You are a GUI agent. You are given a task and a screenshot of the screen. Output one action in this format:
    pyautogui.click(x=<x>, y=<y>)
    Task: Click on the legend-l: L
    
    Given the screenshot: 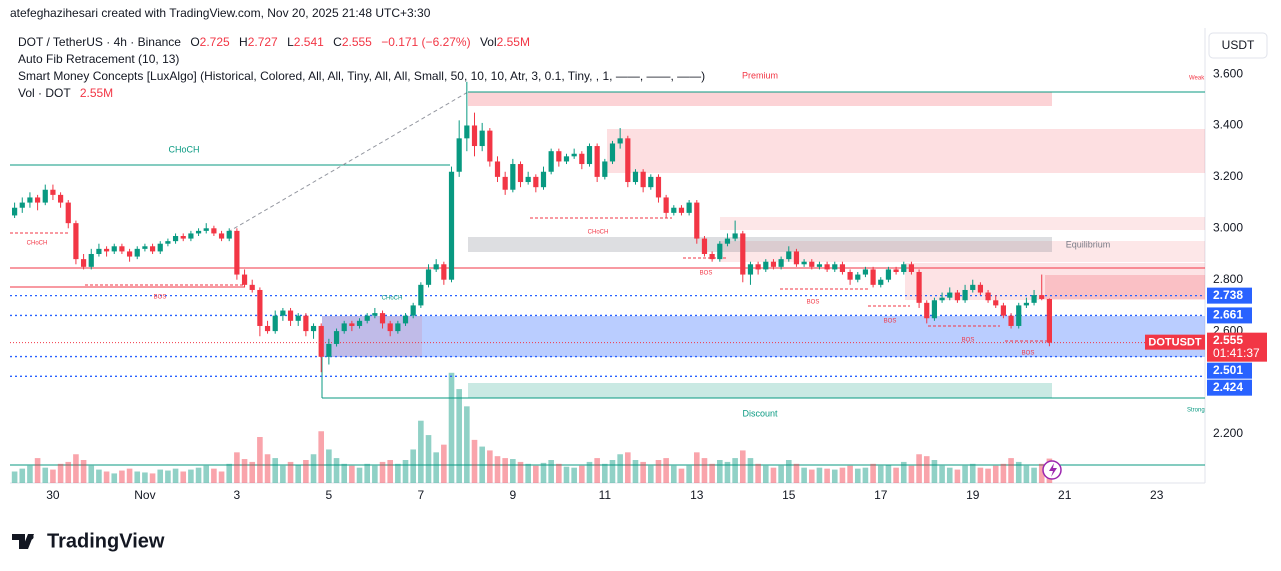 What is the action you would take?
    pyautogui.click(x=290, y=42)
    